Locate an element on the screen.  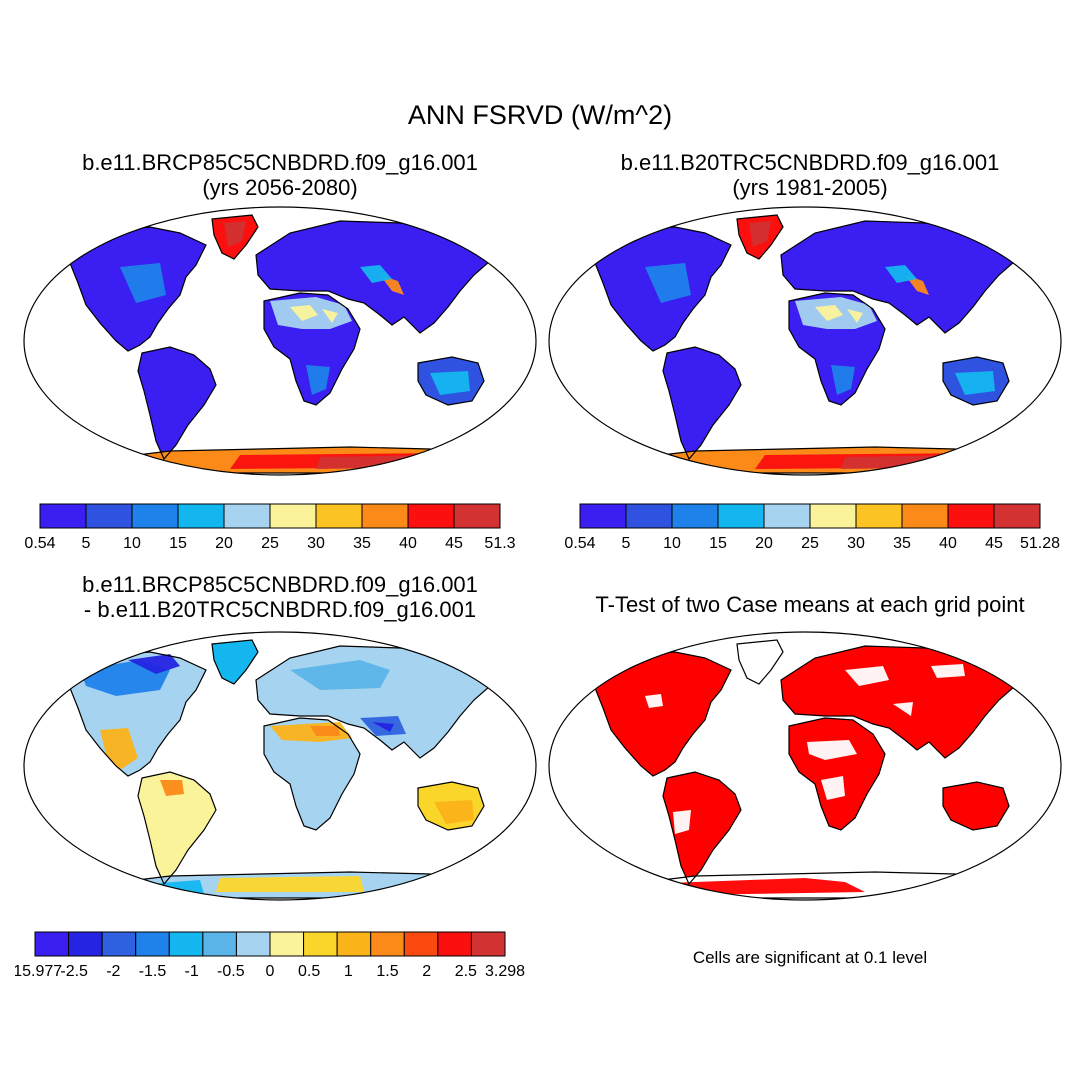
colorbar-label: 25 is located at coordinates (810, 543).